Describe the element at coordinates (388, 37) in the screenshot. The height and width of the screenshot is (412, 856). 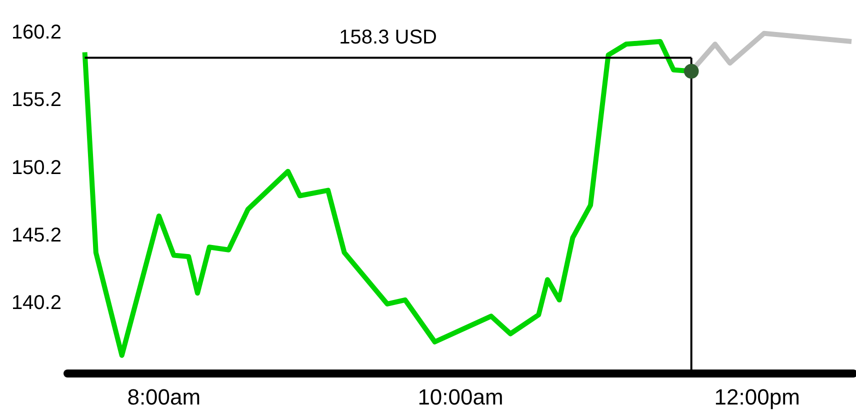
I see `ref-line-label: 158.3 USD` at that location.